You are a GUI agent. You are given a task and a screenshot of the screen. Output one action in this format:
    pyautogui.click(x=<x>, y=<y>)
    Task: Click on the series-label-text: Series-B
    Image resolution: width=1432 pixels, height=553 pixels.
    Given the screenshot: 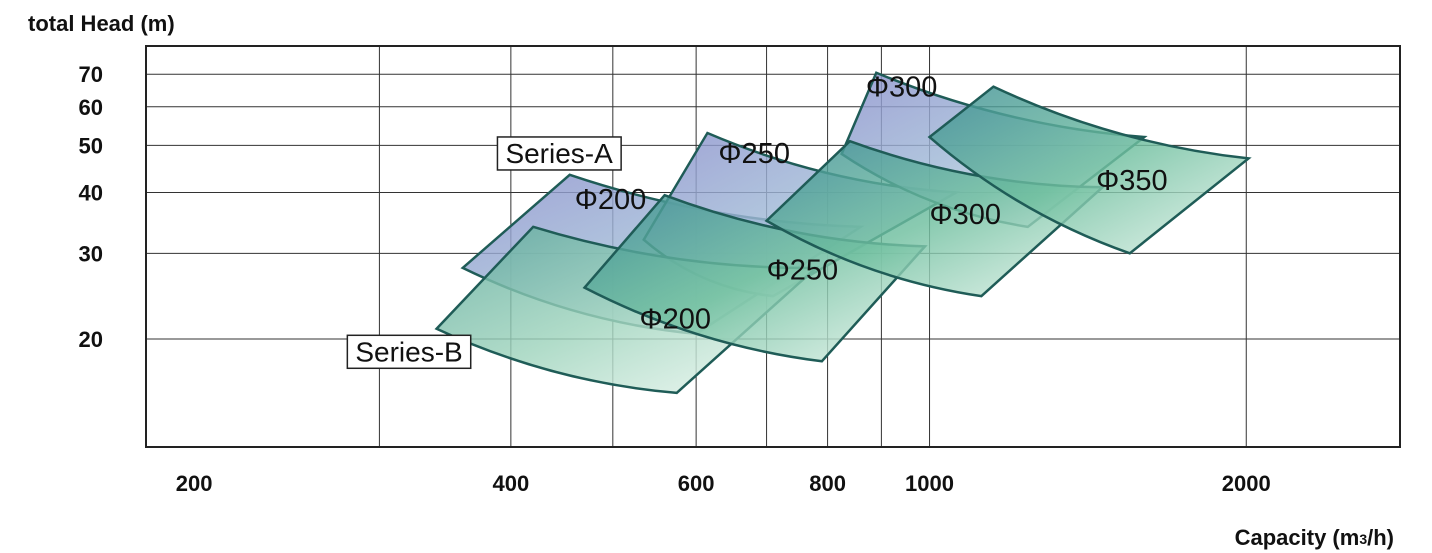 What is the action you would take?
    pyautogui.click(x=408, y=351)
    